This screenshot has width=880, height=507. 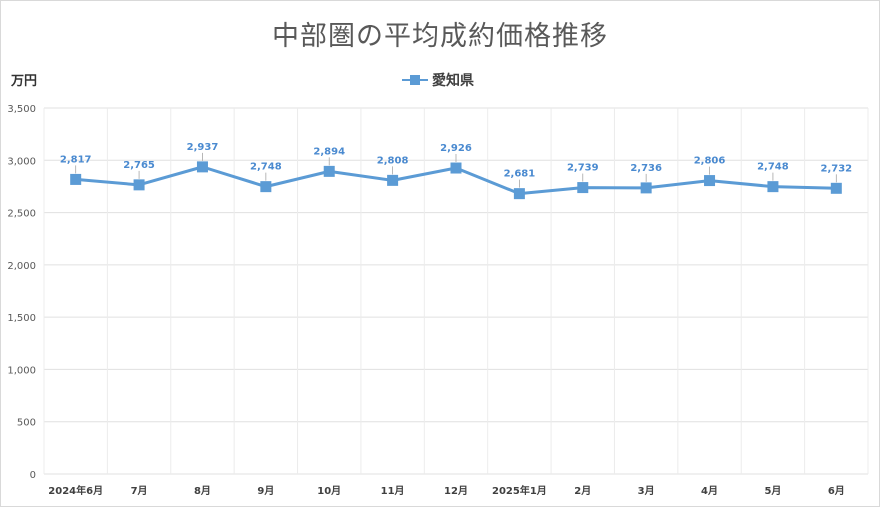 What do you see at coordinates (583, 168) in the screenshot?
I see `data-label: 2,739` at bounding box center [583, 168].